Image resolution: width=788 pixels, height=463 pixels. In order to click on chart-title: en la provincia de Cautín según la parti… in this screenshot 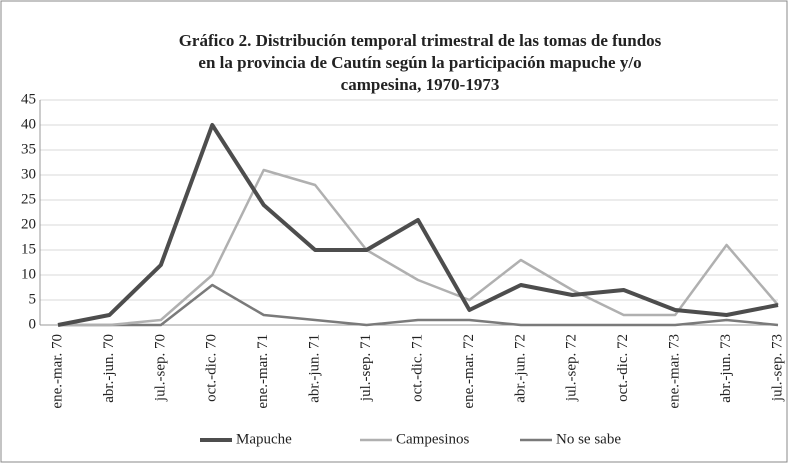, I will do `click(419, 62)`.